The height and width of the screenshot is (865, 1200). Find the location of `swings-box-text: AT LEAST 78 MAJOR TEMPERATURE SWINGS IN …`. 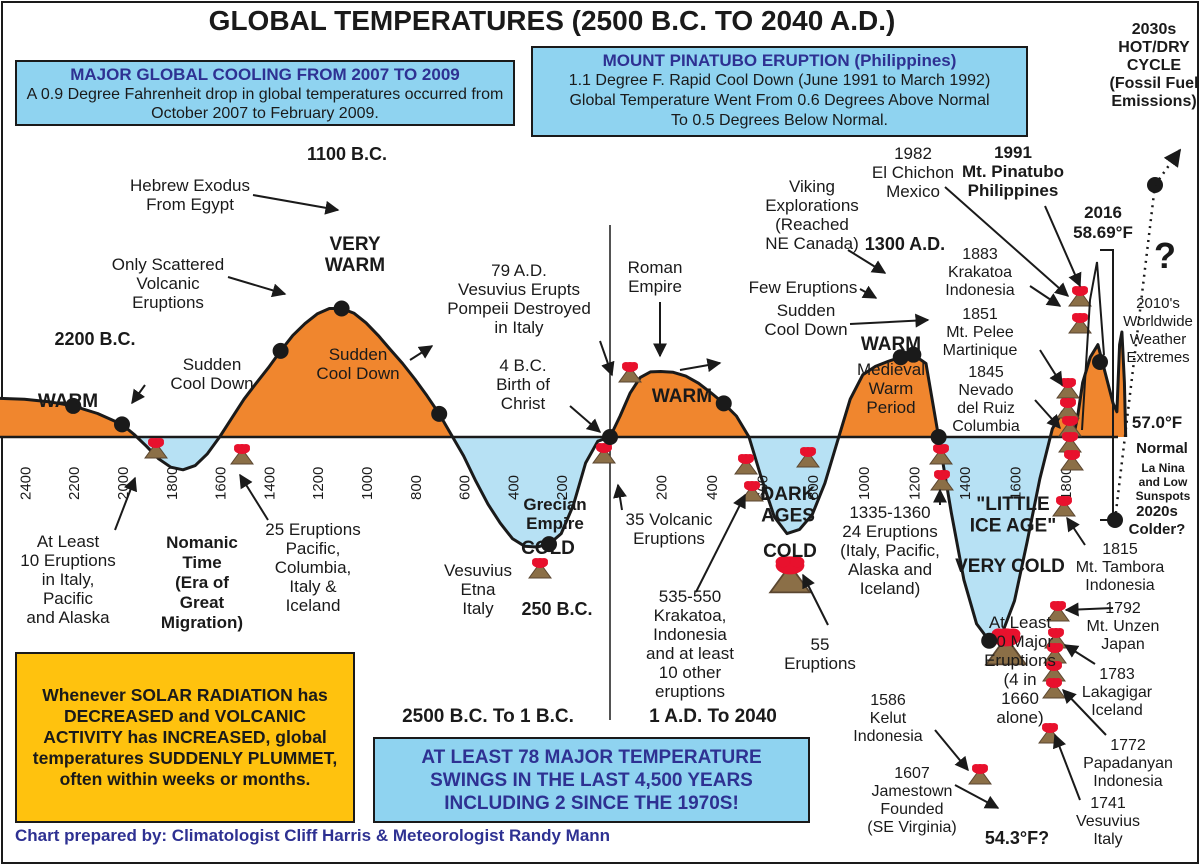

swings-box-text: AT LEAST 78 MAJOR TEMPERATURE SWINGS IN … is located at coordinates (591, 780).